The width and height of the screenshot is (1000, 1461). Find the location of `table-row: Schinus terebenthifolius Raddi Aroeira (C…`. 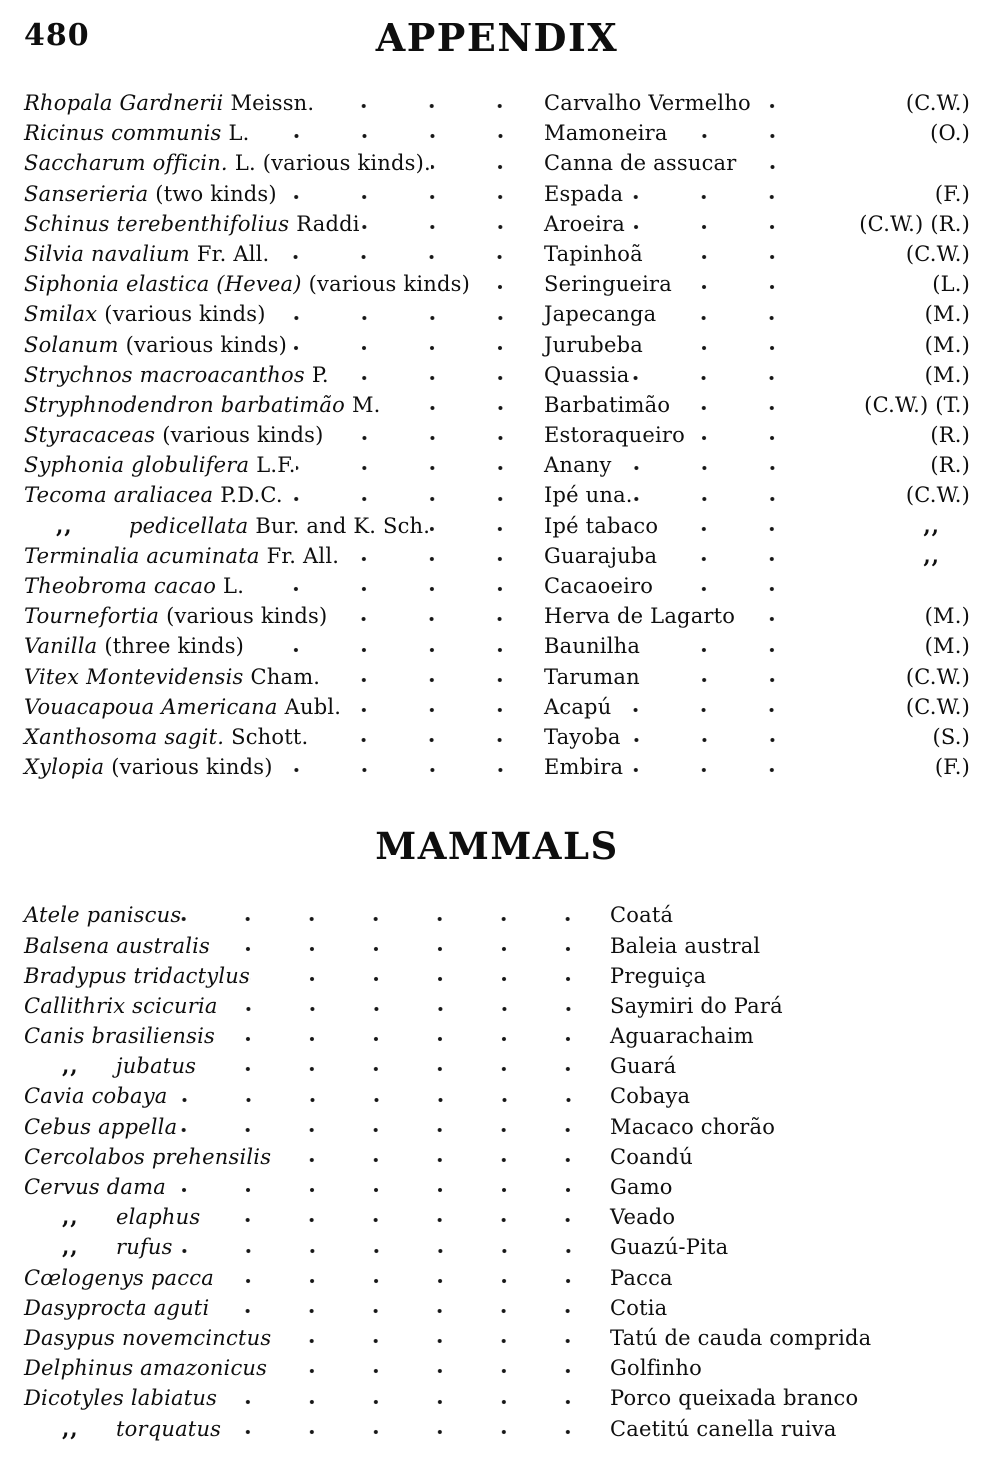

table-row: Schinus terebenthifolius Raddi Aroeira (C… is located at coordinates (497, 223).